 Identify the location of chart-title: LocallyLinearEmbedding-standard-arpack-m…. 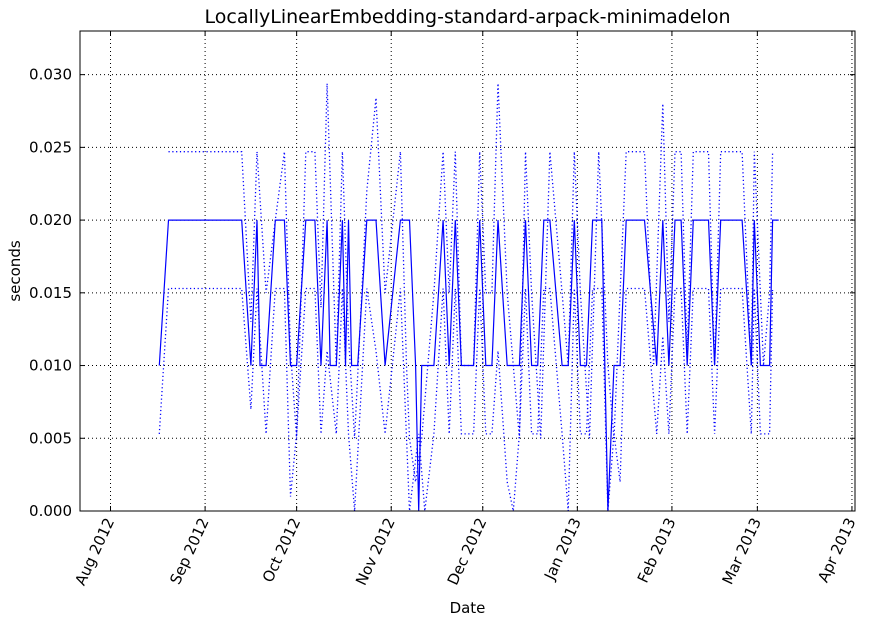
(468, 17).